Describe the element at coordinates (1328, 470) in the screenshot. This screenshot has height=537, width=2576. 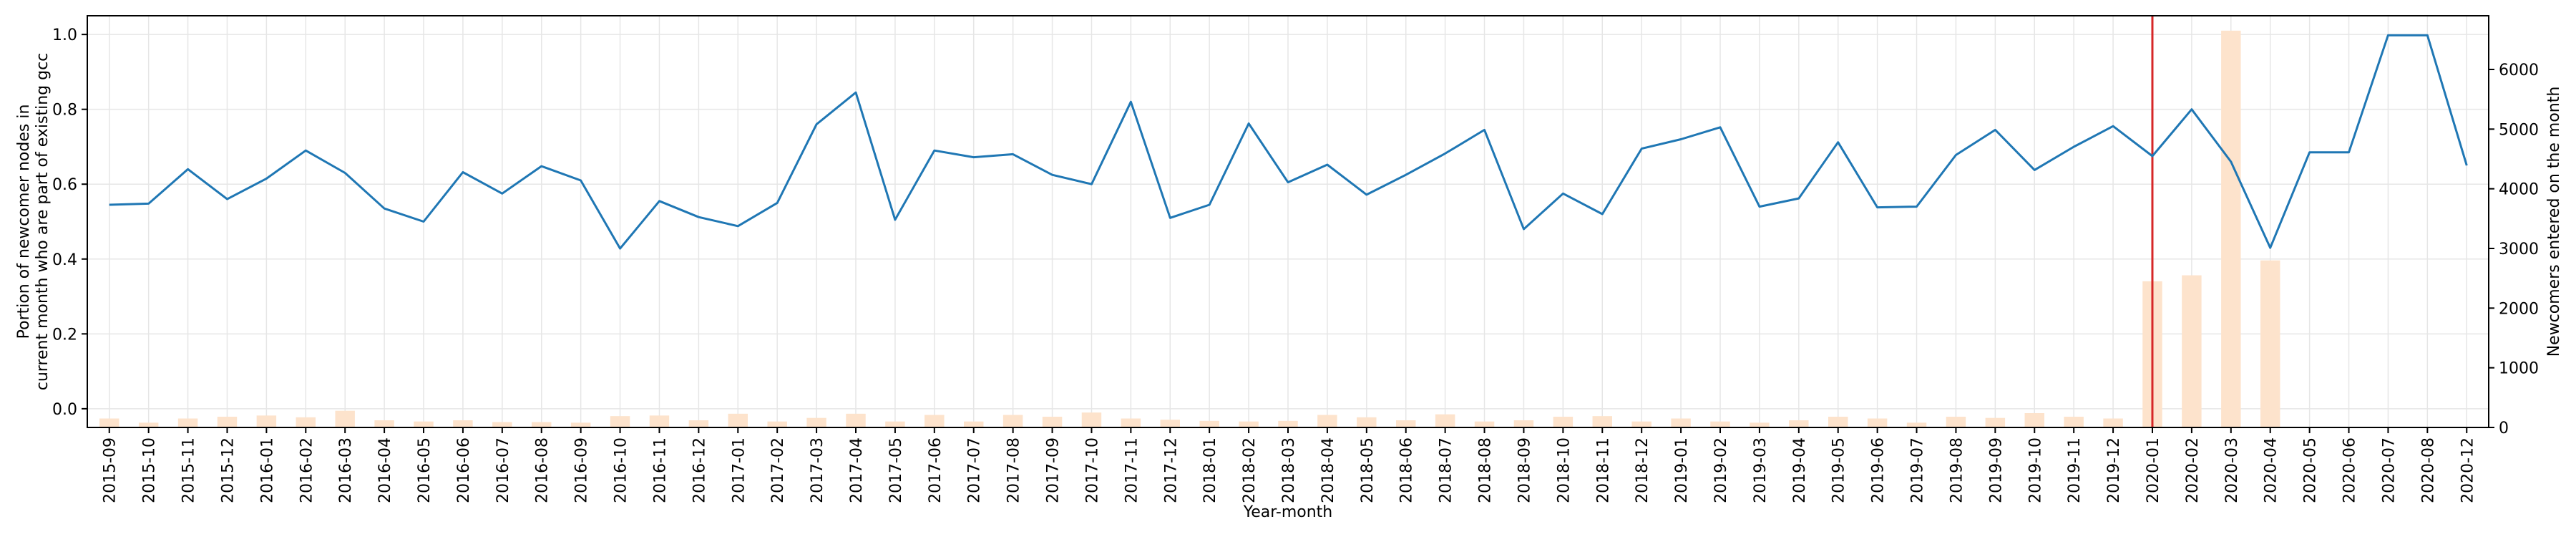
I see `x-tick-label: 2018-04` at that location.